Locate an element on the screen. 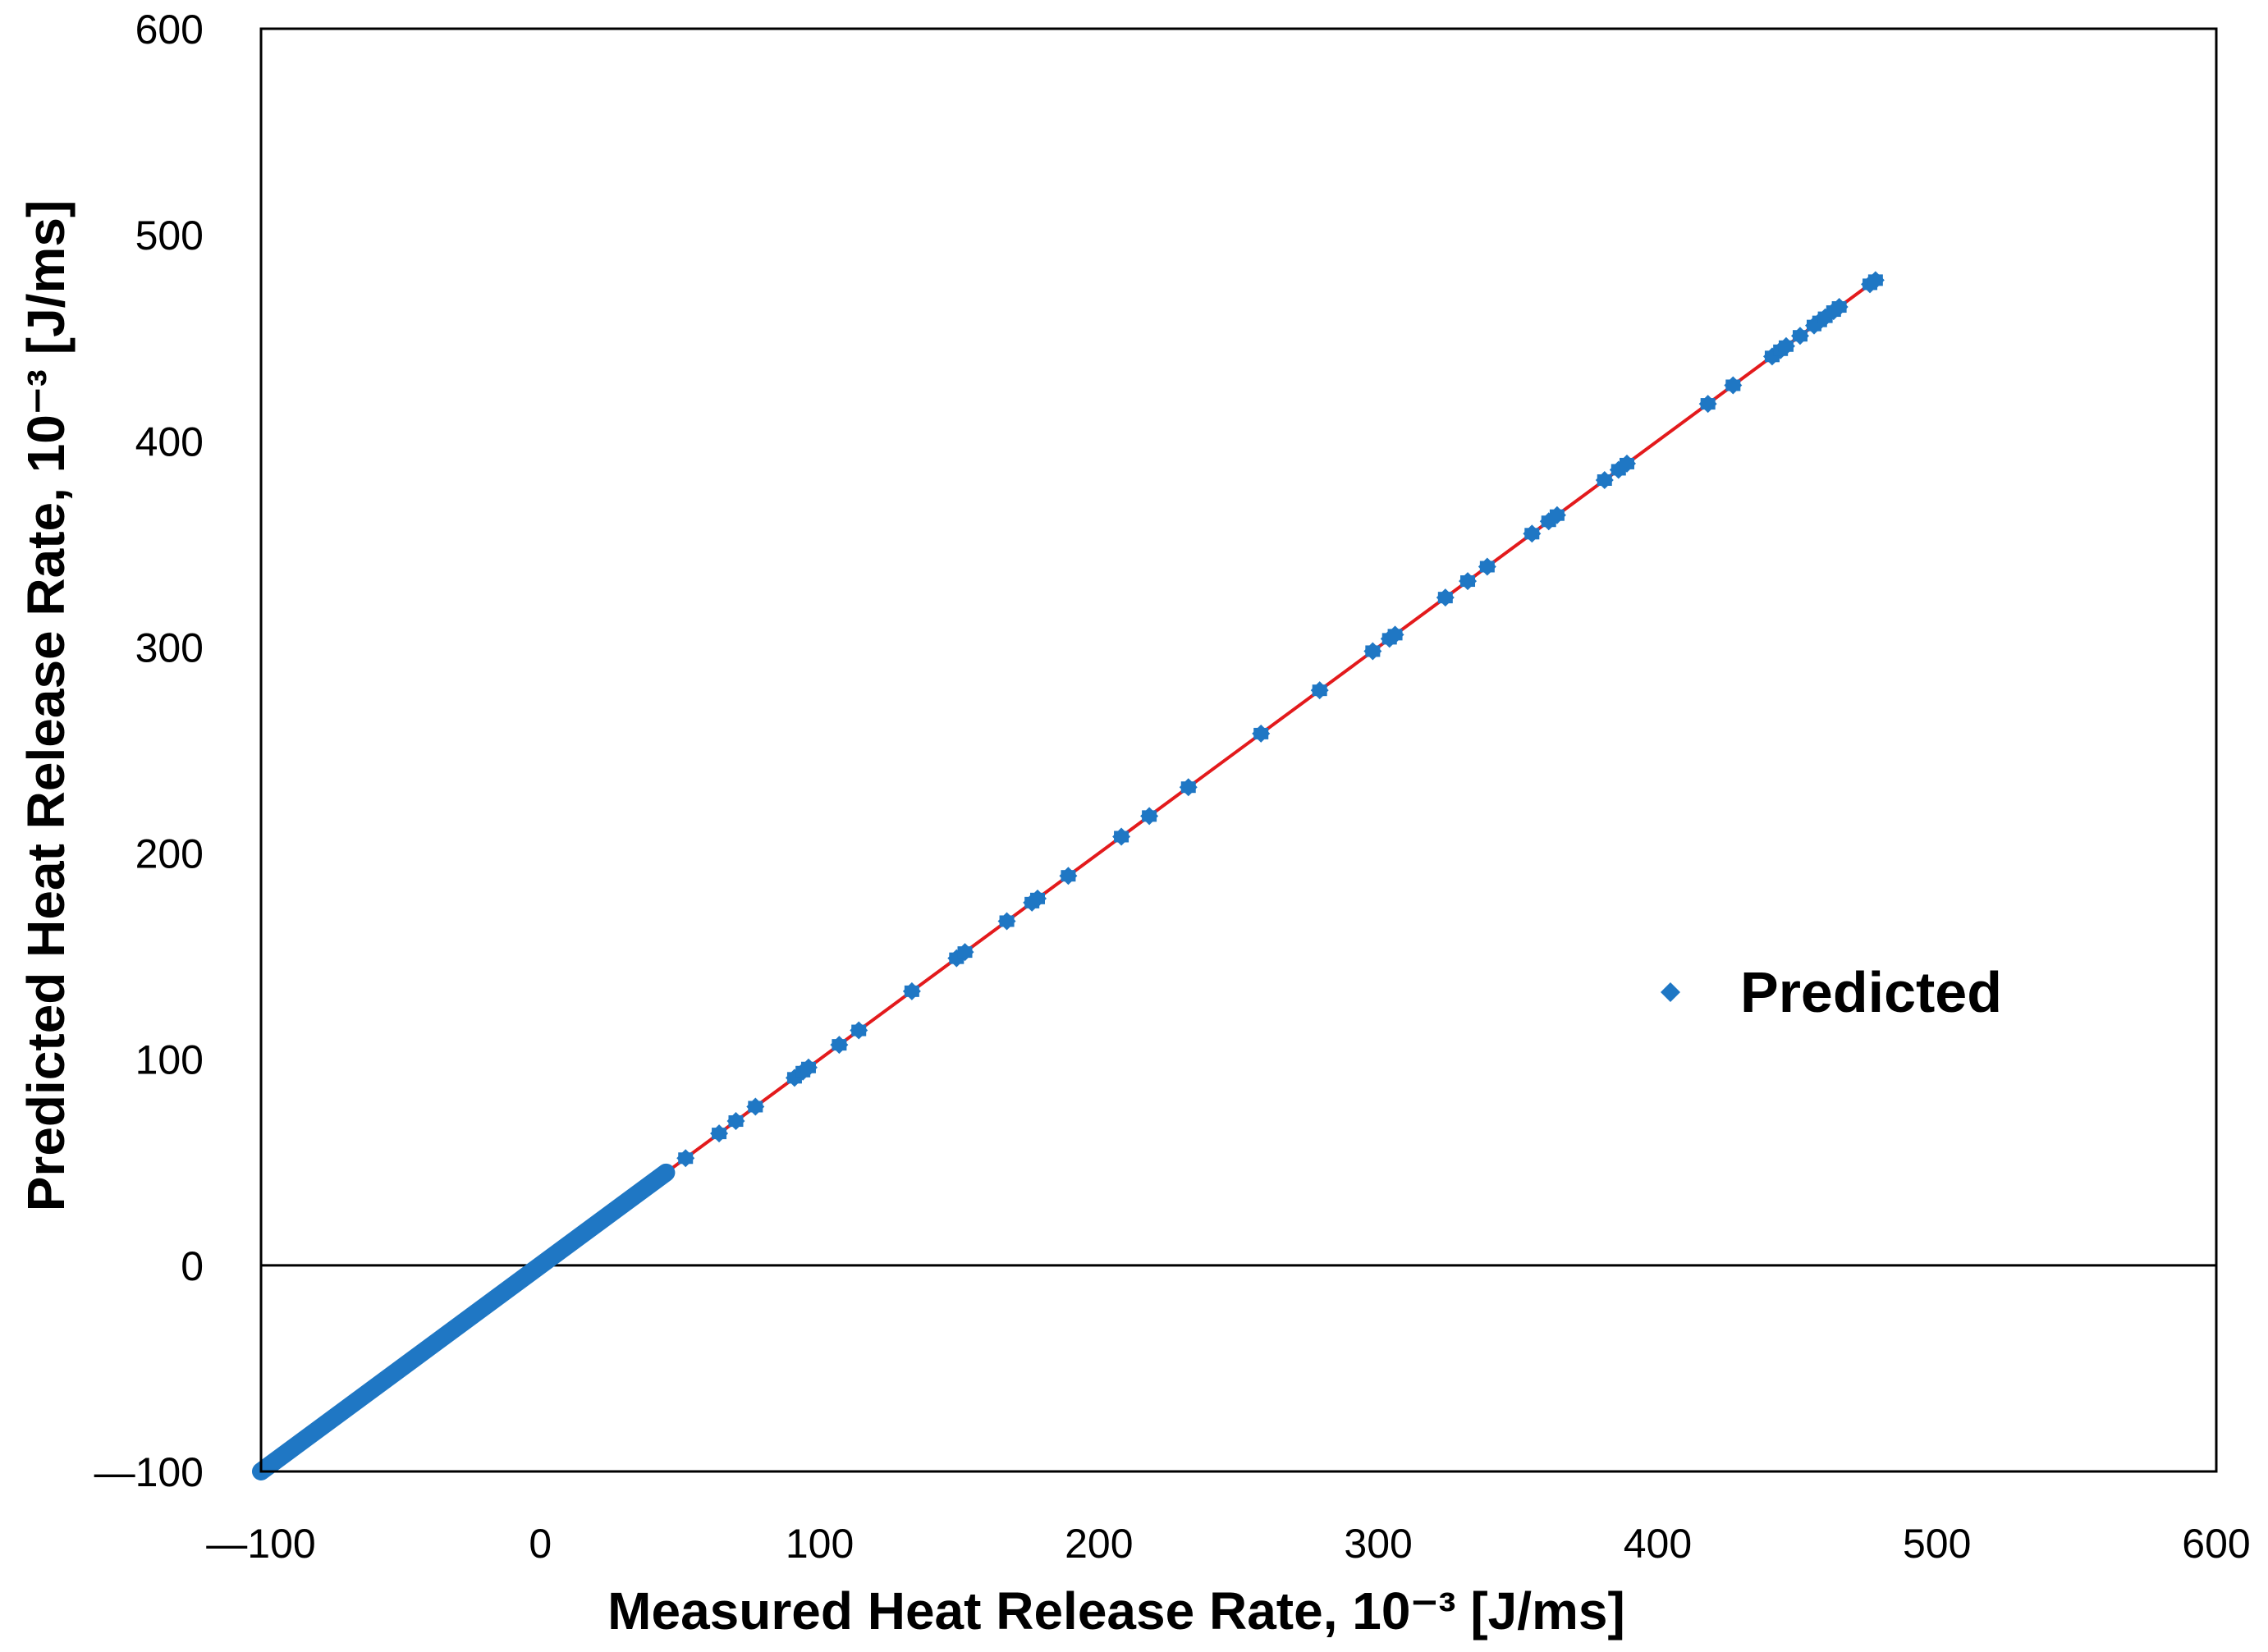 The height and width of the screenshot is (1652, 2268). x-tick-label: 100 is located at coordinates (820, 1544).